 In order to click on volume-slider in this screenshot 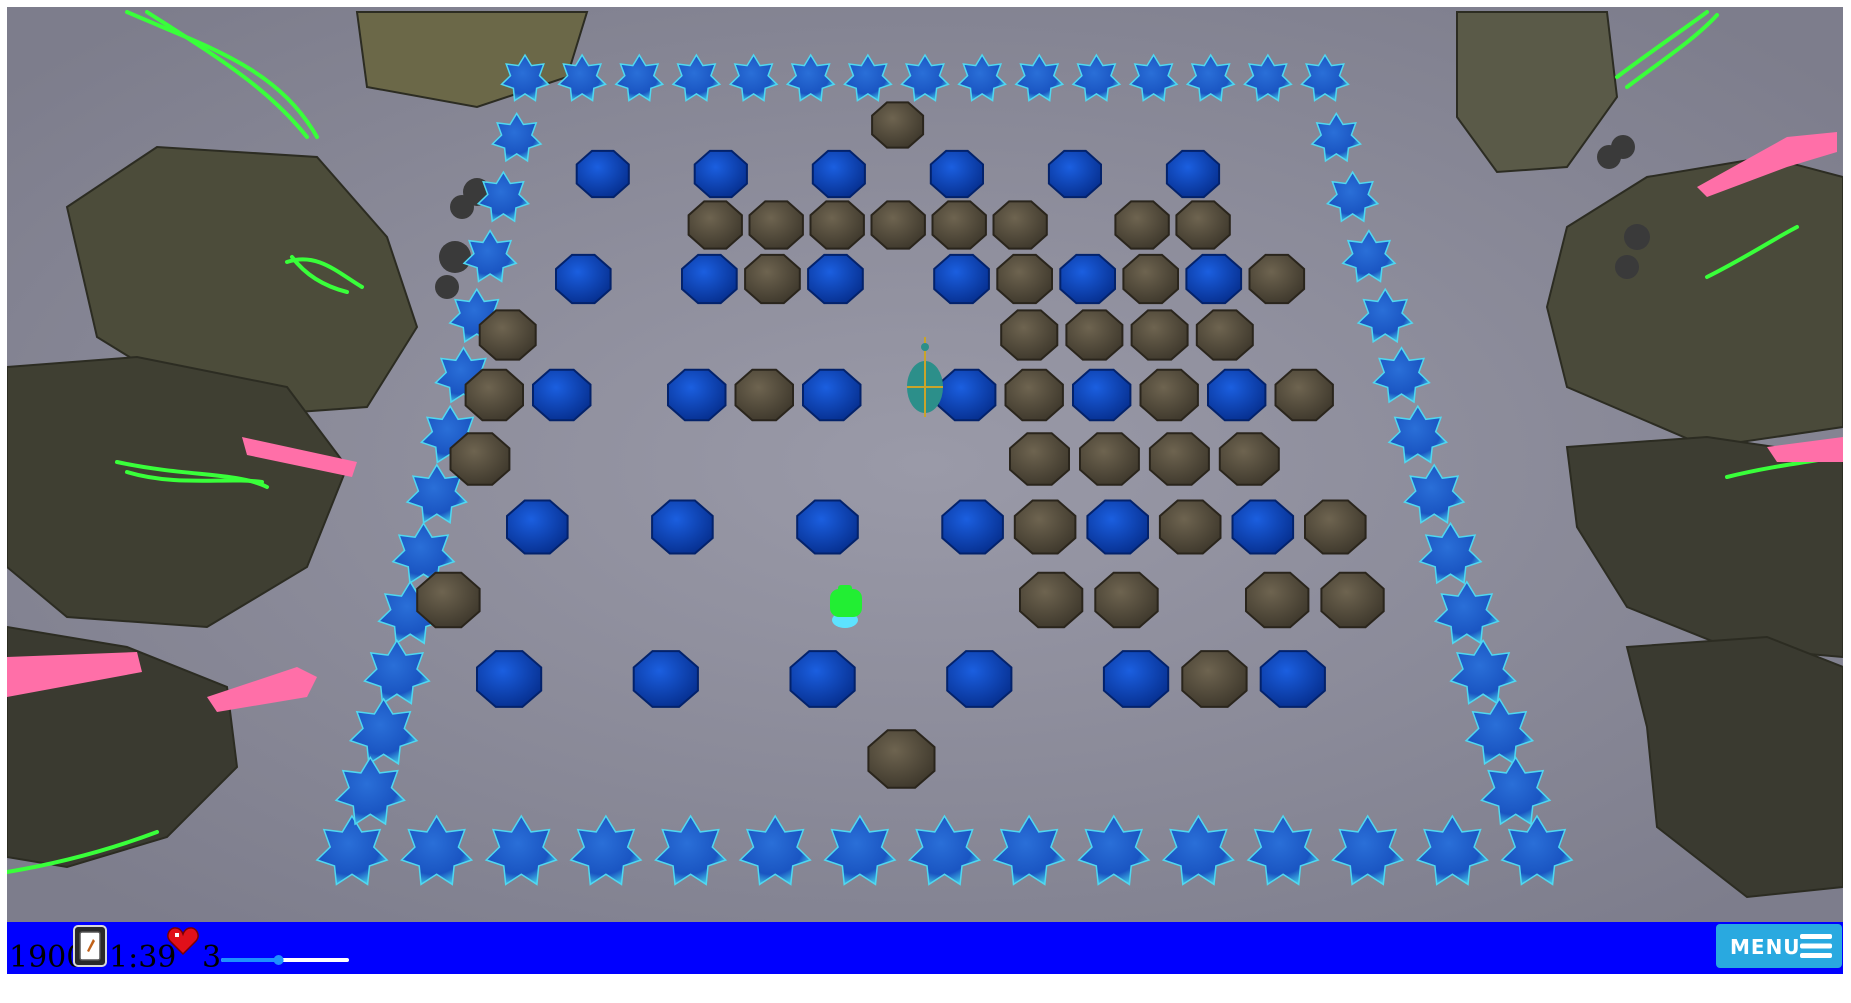, I will do `click(285, 960)`.